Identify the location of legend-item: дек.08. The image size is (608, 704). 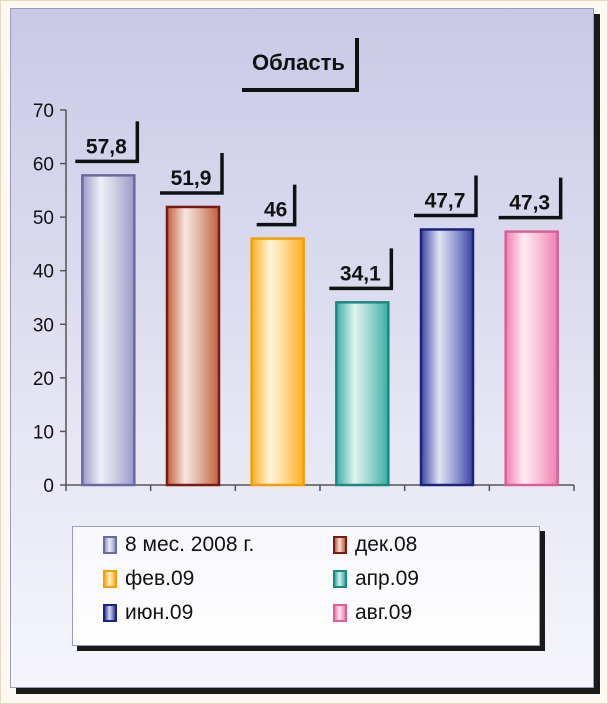
(375, 545).